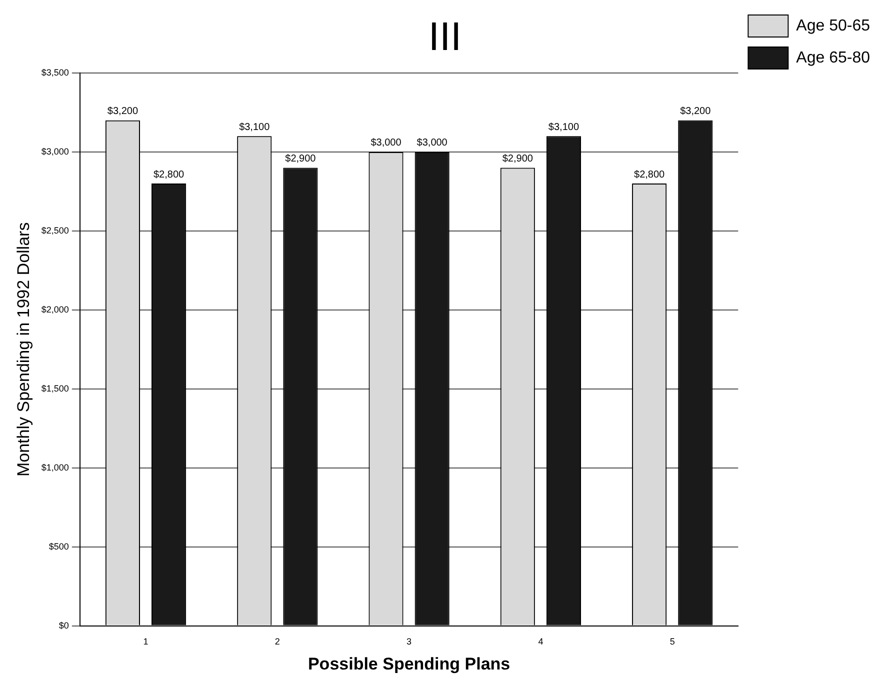 Image resolution: width=890 pixels, height=689 pixels. Describe the element at coordinates (55, 388) in the screenshot. I see `y-tick-label: $1,500` at that location.